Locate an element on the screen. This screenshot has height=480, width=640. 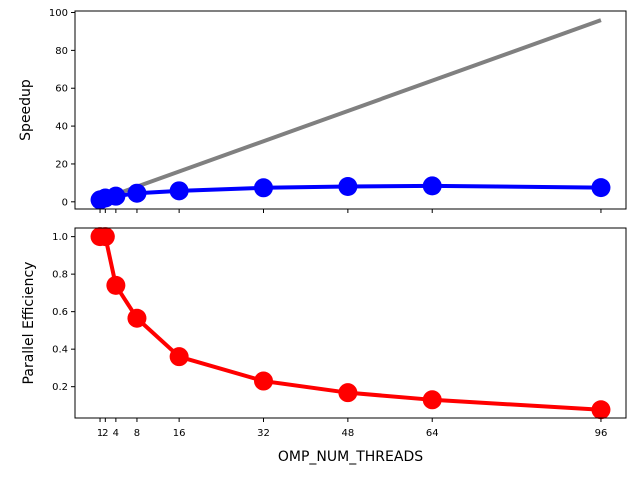
y-tick-label: 40 is located at coordinates (61, 127).